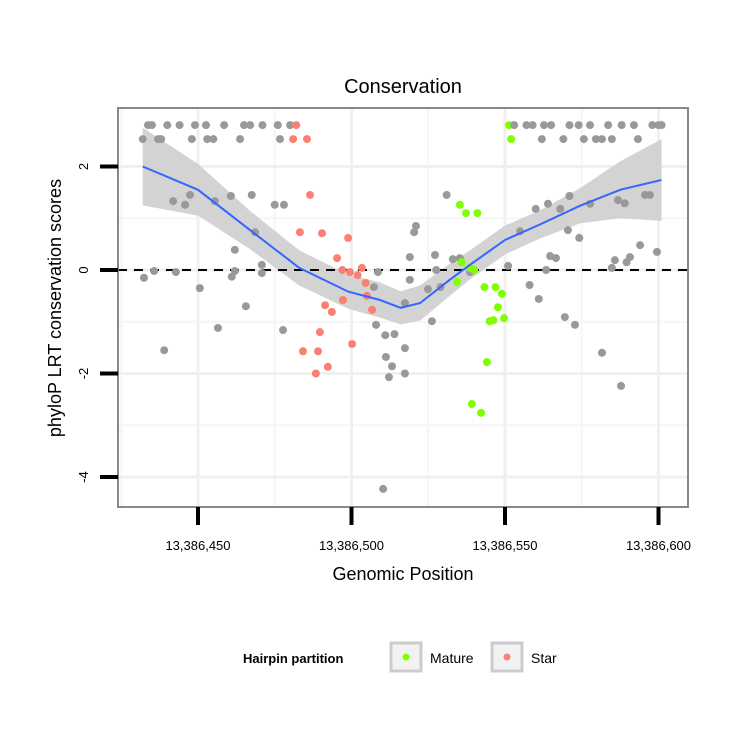 This screenshot has width=750, height=750. I want to click on y-tick-label: 0, so click(83, 269).